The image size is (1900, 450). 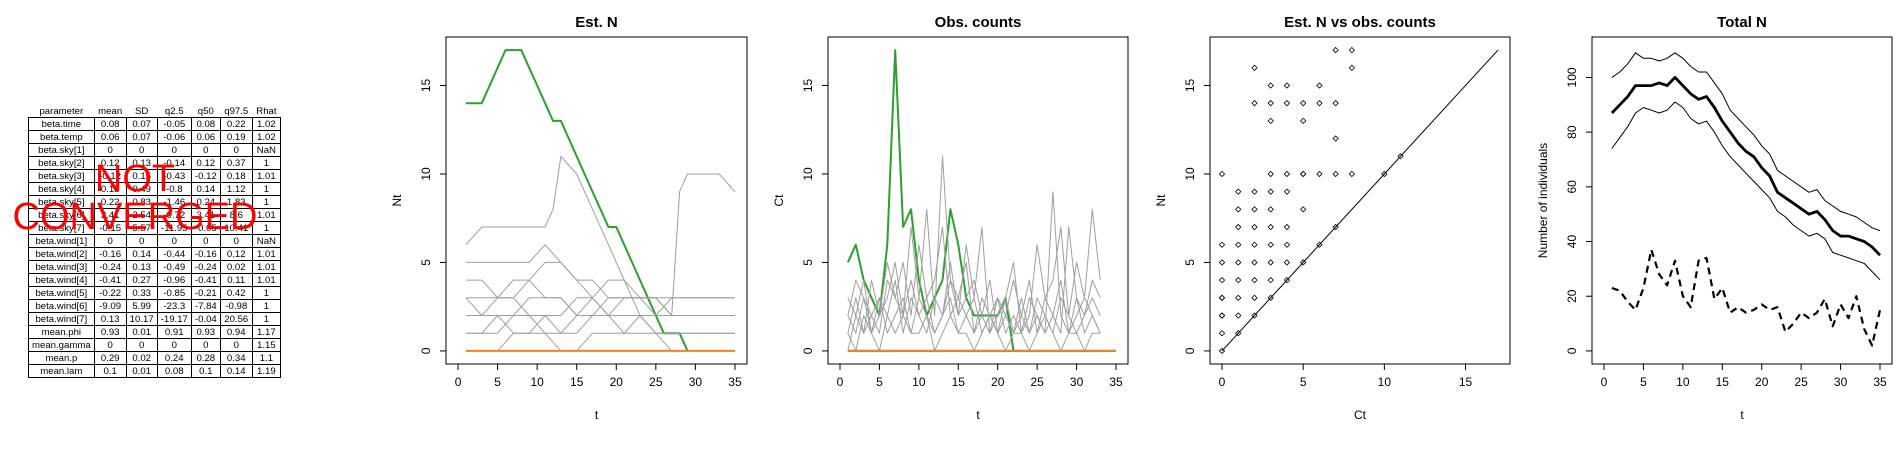 I want to click on table-row: beta.sky[1] 0 0 0 0 0 NaN, so click(x=155, y=150).